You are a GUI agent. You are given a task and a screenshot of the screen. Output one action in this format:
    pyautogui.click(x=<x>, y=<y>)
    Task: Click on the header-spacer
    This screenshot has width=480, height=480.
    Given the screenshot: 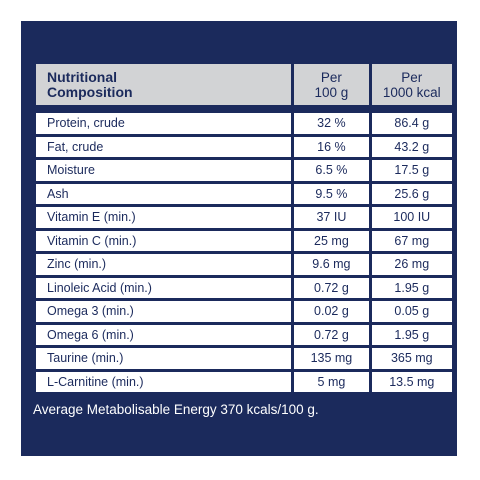 What is the action you would take?
    pyautogui.click(x=244, y=109)
    